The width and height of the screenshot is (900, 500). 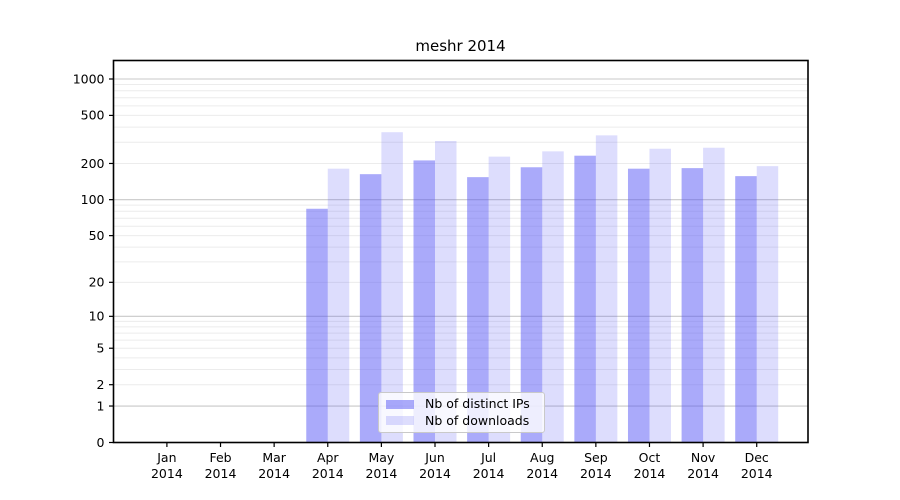 I want to click on legend-item-downloads: Nb of downloads, so click(x=465, y=420).